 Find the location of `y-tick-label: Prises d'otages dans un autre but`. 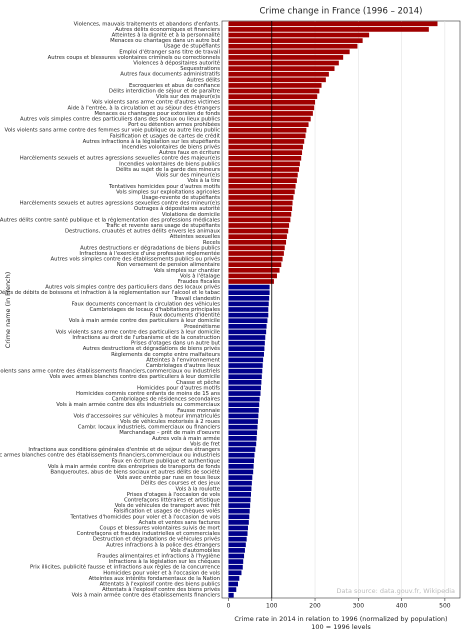

y-tick-label: Prises d'otages dans un autre but is located at coordinates (175, 344).